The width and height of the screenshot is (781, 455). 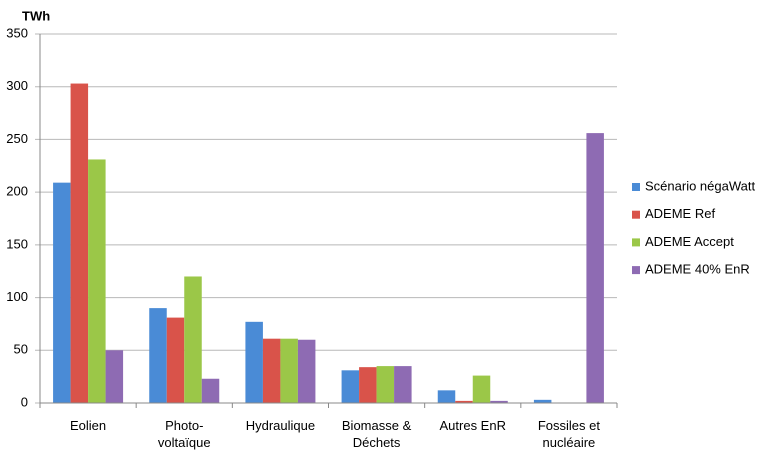 I want to click on legend-label: ADEME Accept, so click(x=689, y=241).